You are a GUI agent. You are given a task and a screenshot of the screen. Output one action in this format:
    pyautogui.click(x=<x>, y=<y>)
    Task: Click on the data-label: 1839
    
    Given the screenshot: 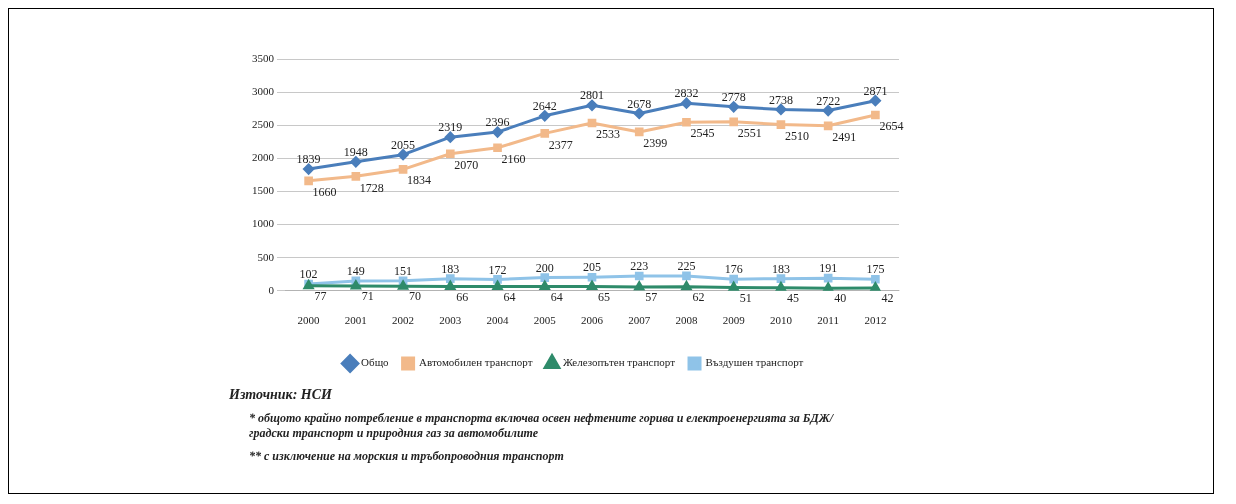 What is the action you would take?
    pyautogui.click(x=308, y=159)
    